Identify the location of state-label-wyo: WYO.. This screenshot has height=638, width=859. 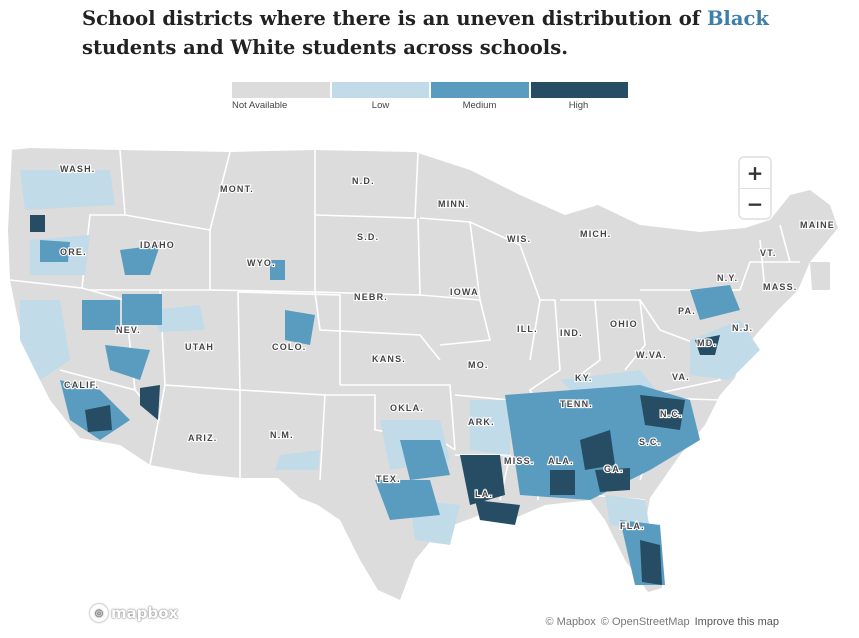
(261, 263).